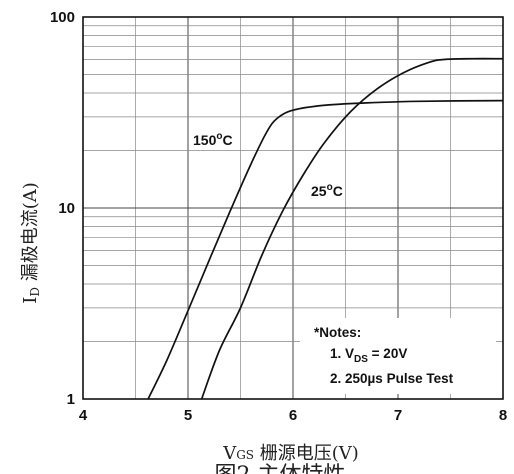 The image size is (514, 474). Describe the element at coordinates (188, 415) in the screenshot. I see `x-tick-label: 5` at that location.